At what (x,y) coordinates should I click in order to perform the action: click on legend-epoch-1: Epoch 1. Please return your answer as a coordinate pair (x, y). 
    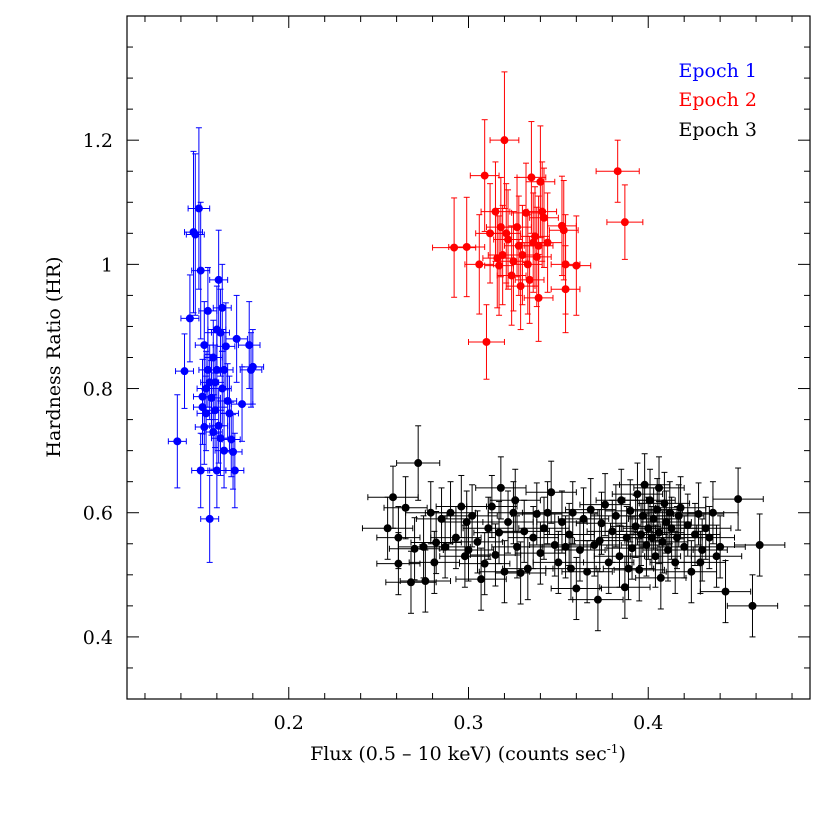
    Looking at the image, I should click on (718, 71).